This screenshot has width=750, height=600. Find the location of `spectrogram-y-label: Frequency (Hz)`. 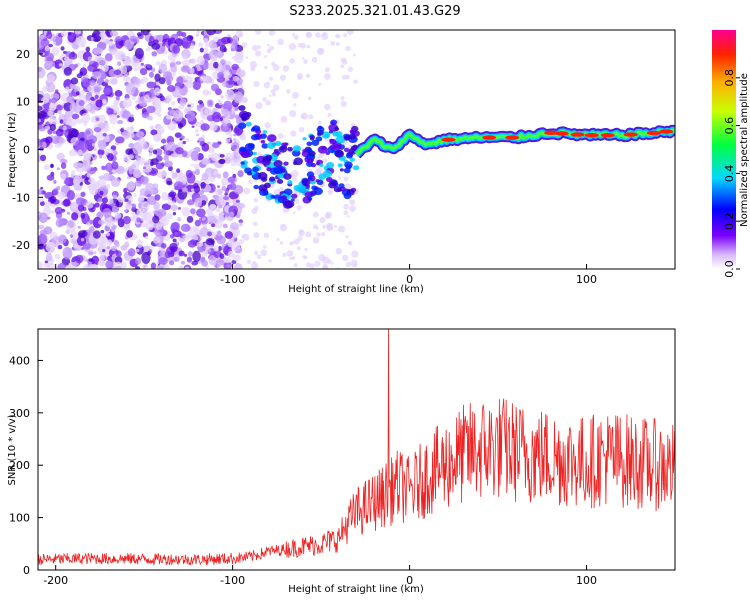

spectrogram-y-label: Frequency (Hz) is located at coordinates (12, 150).